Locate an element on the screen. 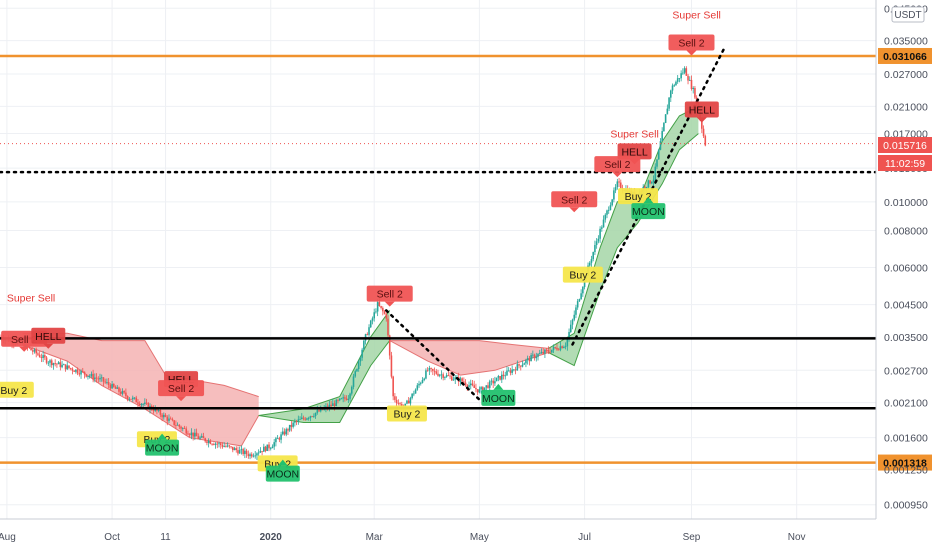  buy-tag-label: Buy 2 is located at coordinates (407, 414).